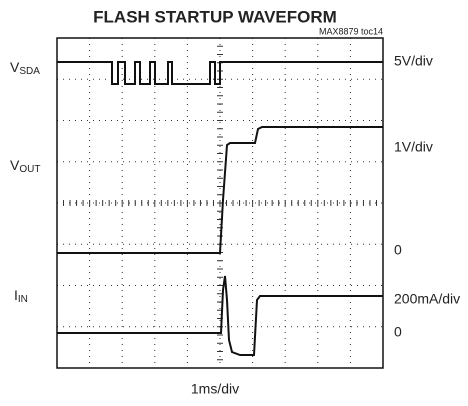 The image size is (468, 406). What do you see at coordinates (413, 61) in the screenshot?
I see `scale-label: 5V/div` at bounding box center [413, 61].